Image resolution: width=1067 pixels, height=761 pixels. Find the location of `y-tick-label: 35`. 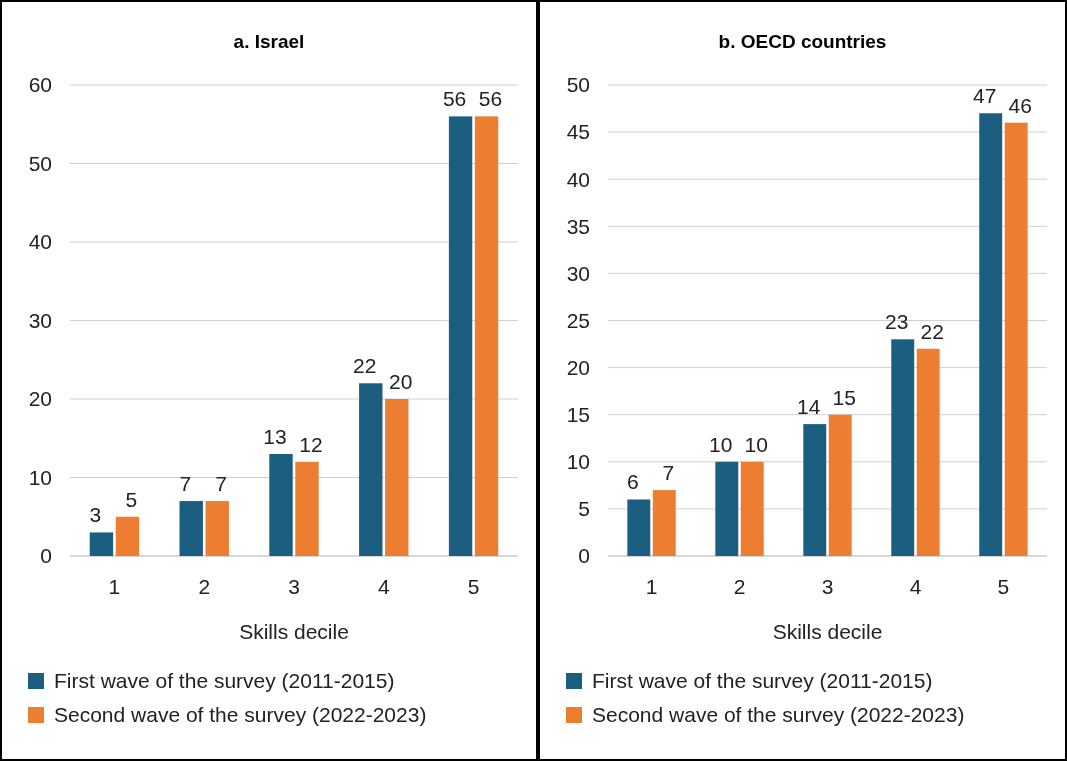

y-tick-label: 35 is located at coordinates (578, 226).